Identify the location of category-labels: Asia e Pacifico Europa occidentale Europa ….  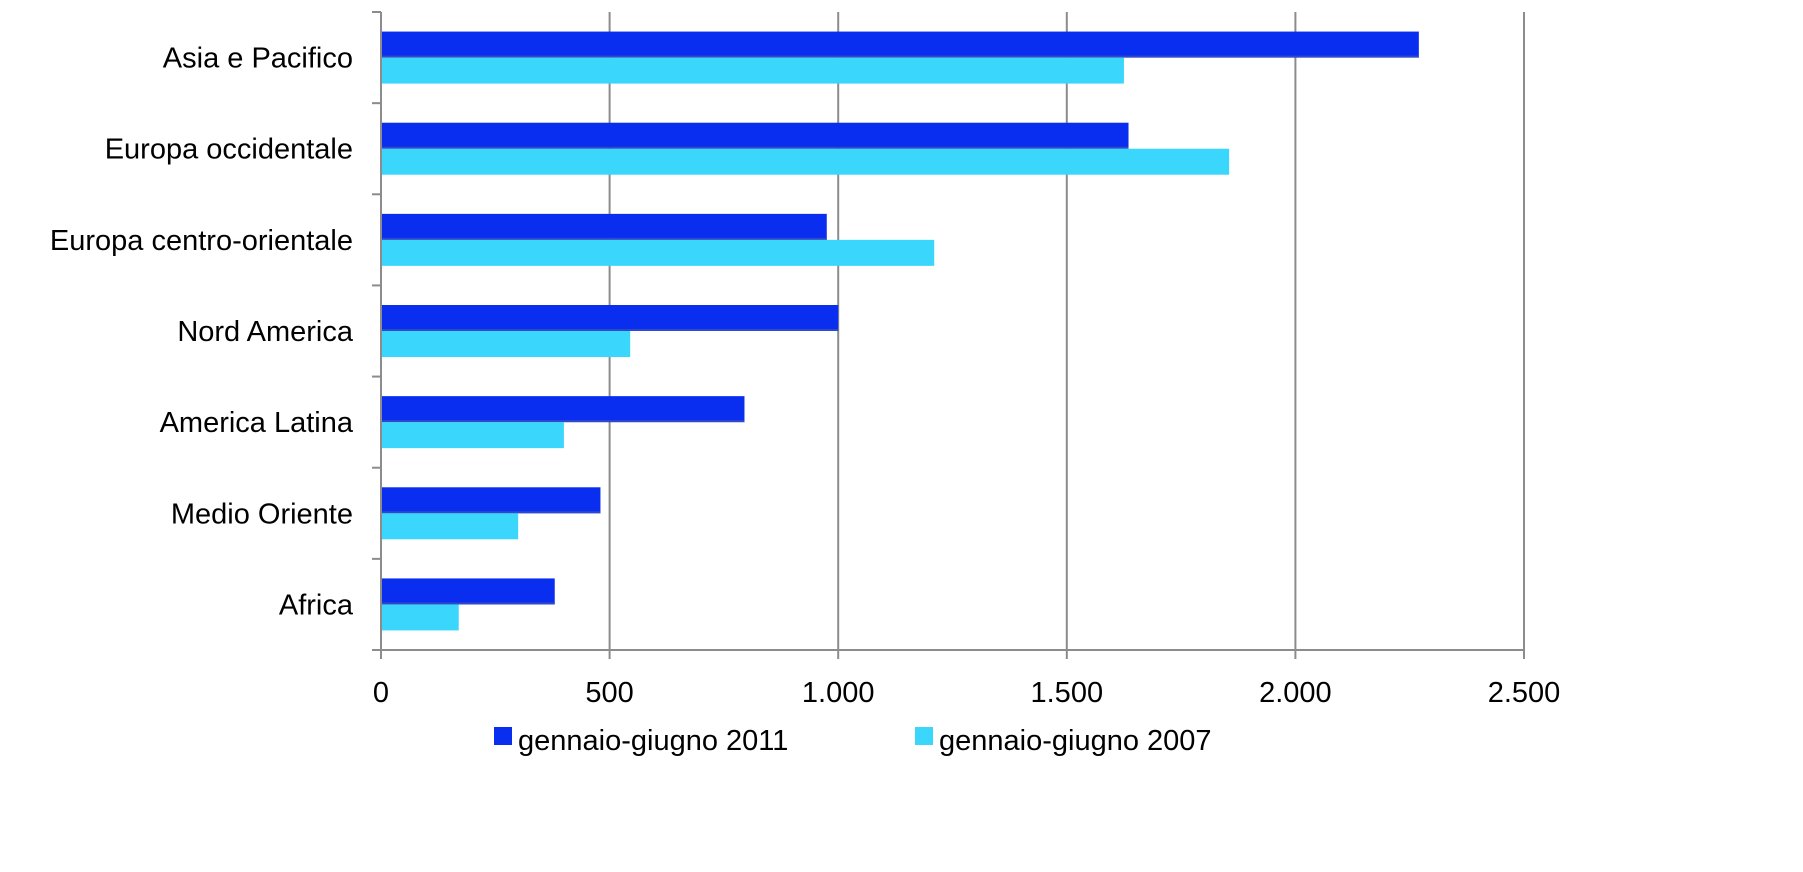
(202, 332).